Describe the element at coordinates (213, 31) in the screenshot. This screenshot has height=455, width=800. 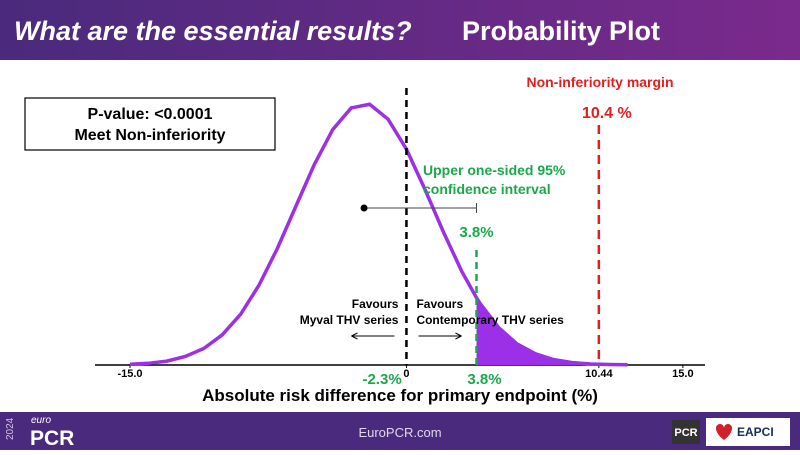
I see `header-title-italic: What are the essential results?` at that location.